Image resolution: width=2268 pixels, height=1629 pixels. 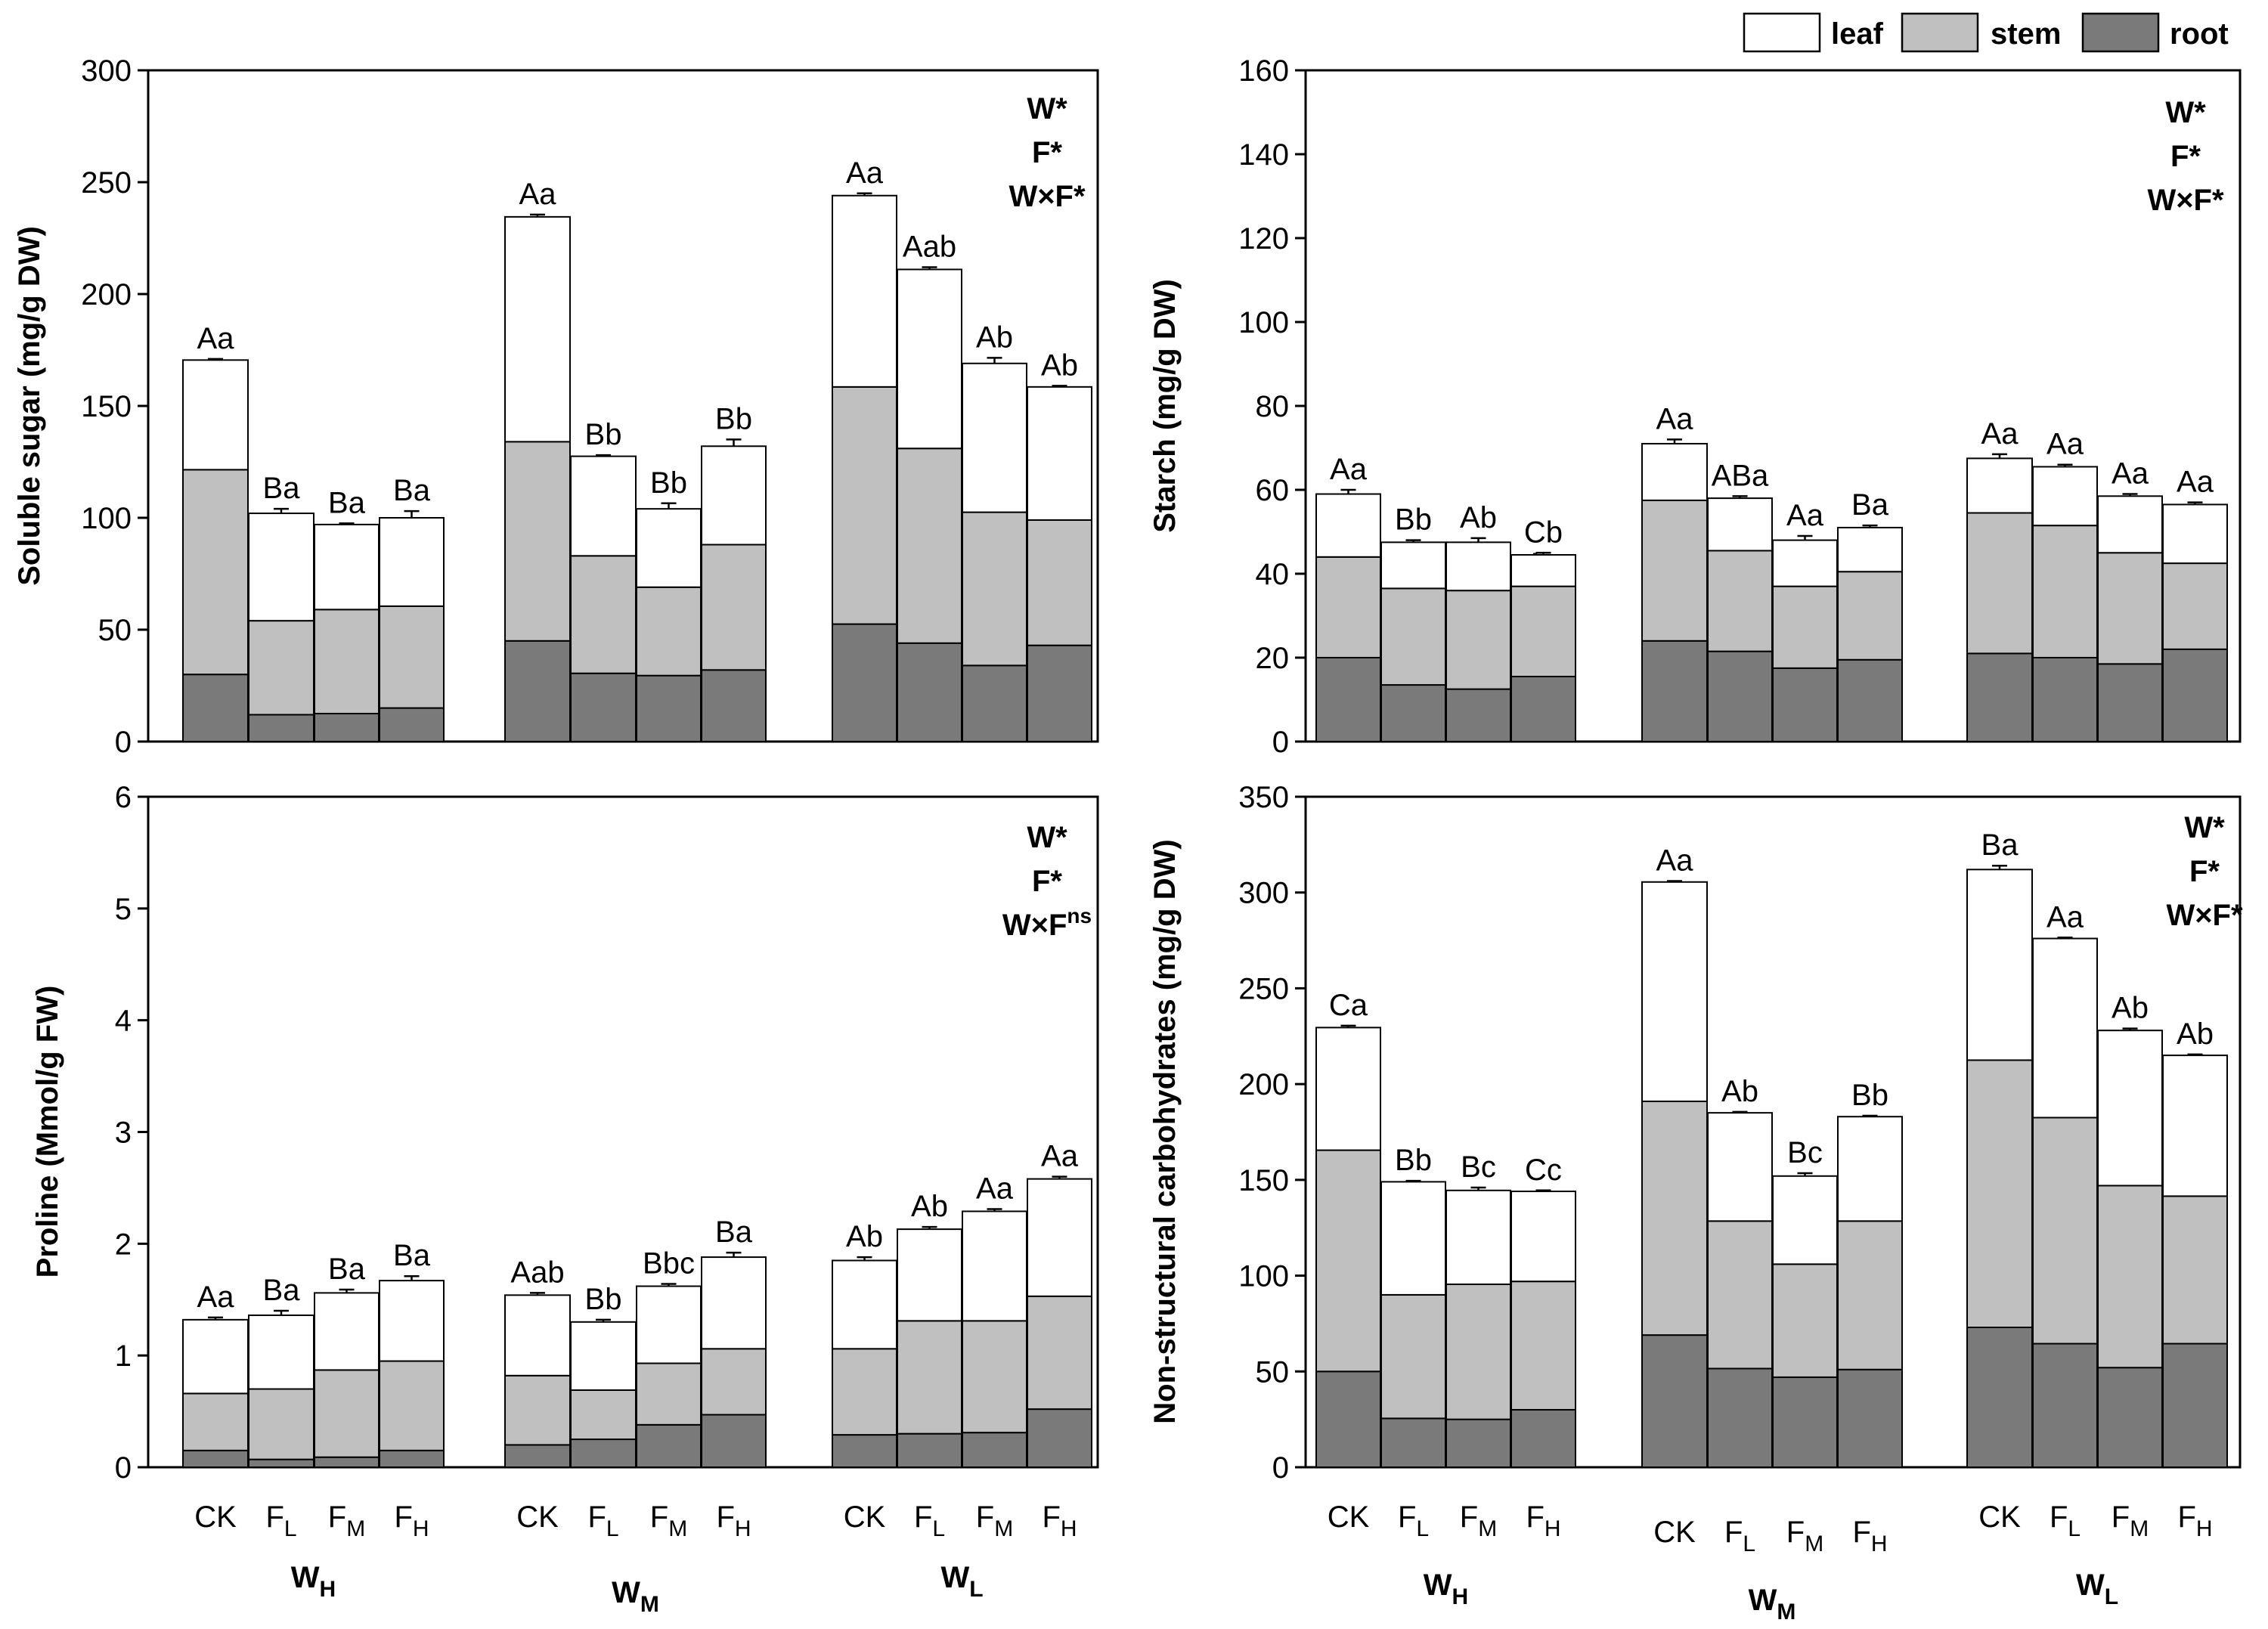 What do you see at coordinates (669, 1358) in the screenshot?
I see `stacked-bar: AaCaBbc` at bounding box center [669, 1358].